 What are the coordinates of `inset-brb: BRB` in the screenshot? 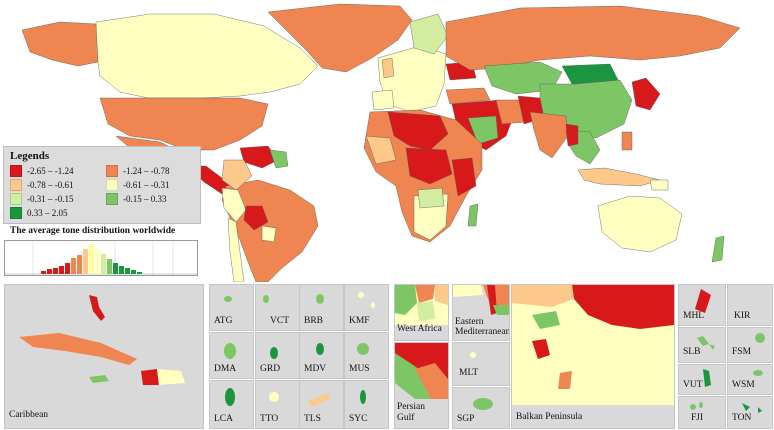 It's located at (321, 307).